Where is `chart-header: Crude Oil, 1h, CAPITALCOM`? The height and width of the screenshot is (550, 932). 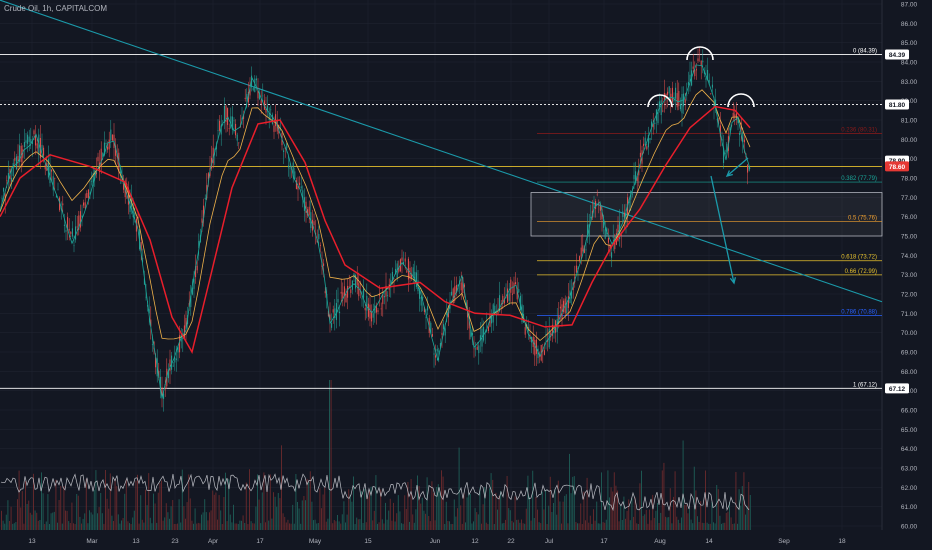
chart-header: Crude Oil, 1h, CAPITALCOM is located at coordinates (56, 8).